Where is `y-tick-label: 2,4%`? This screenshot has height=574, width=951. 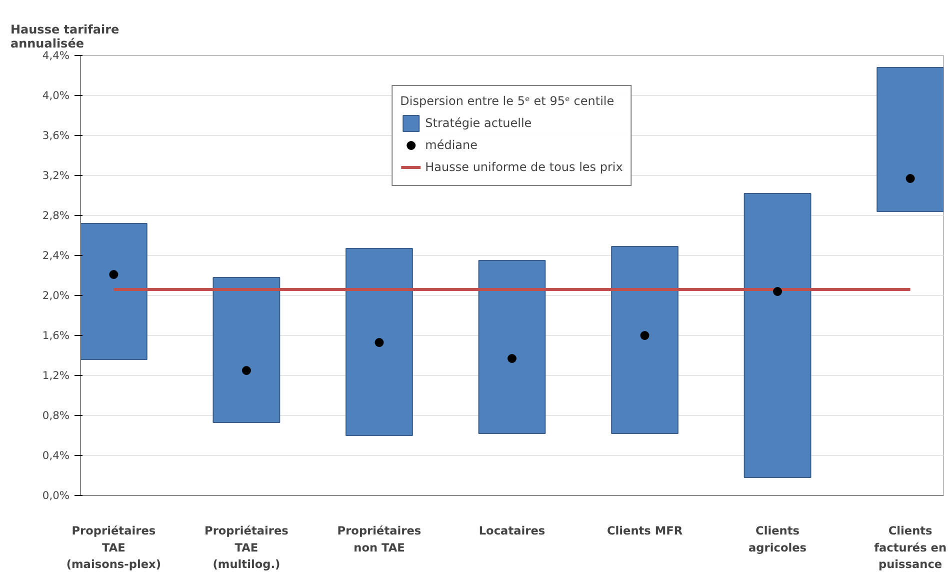
y-tick-label: 2,4% is located at coordinates (56, 255).